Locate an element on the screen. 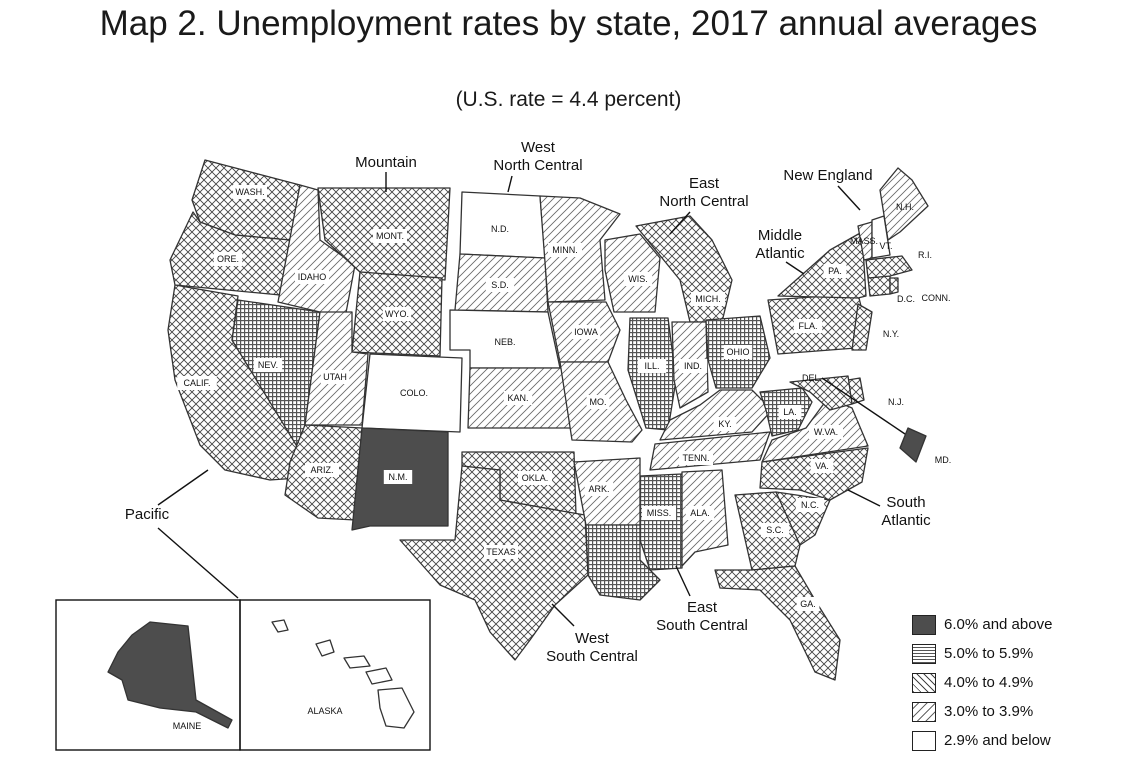  state-label: MINN. is located at coordinates (565, 250).